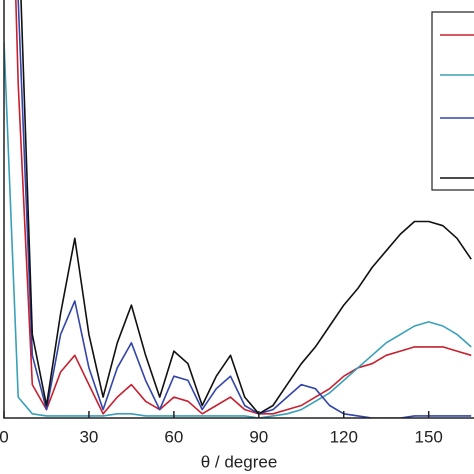 The image size is (474, 474). Describe the element at coordinates (452, 101) in the screenshot. I see `legend` at that location.